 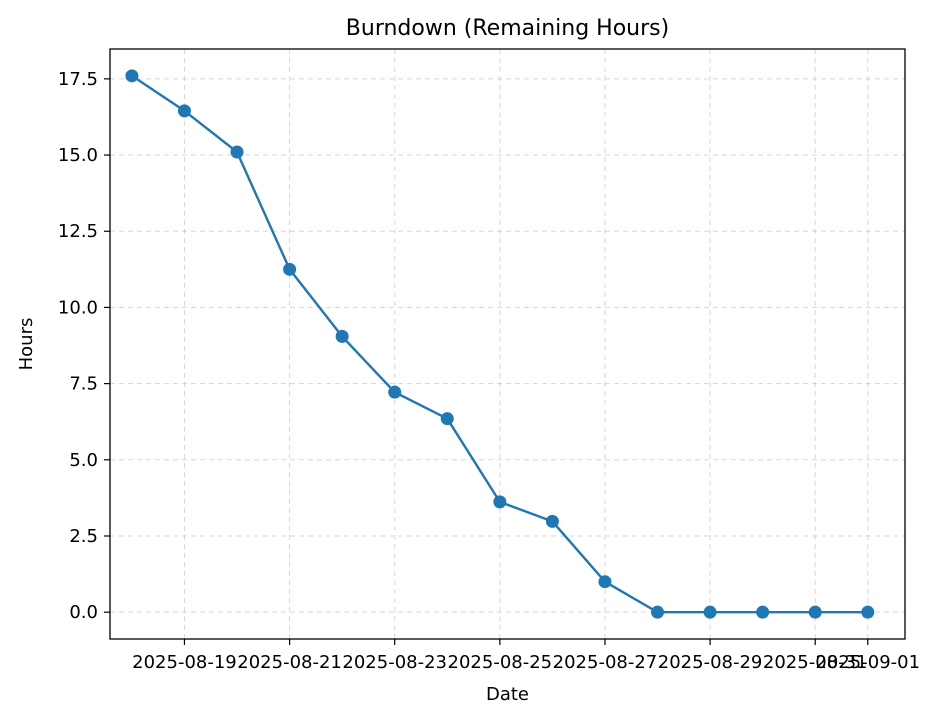 What do you see at coordinates (78, 231) in the screenshot?
I see `y-tick-label: 12.5` at bounding box center [78, 231].